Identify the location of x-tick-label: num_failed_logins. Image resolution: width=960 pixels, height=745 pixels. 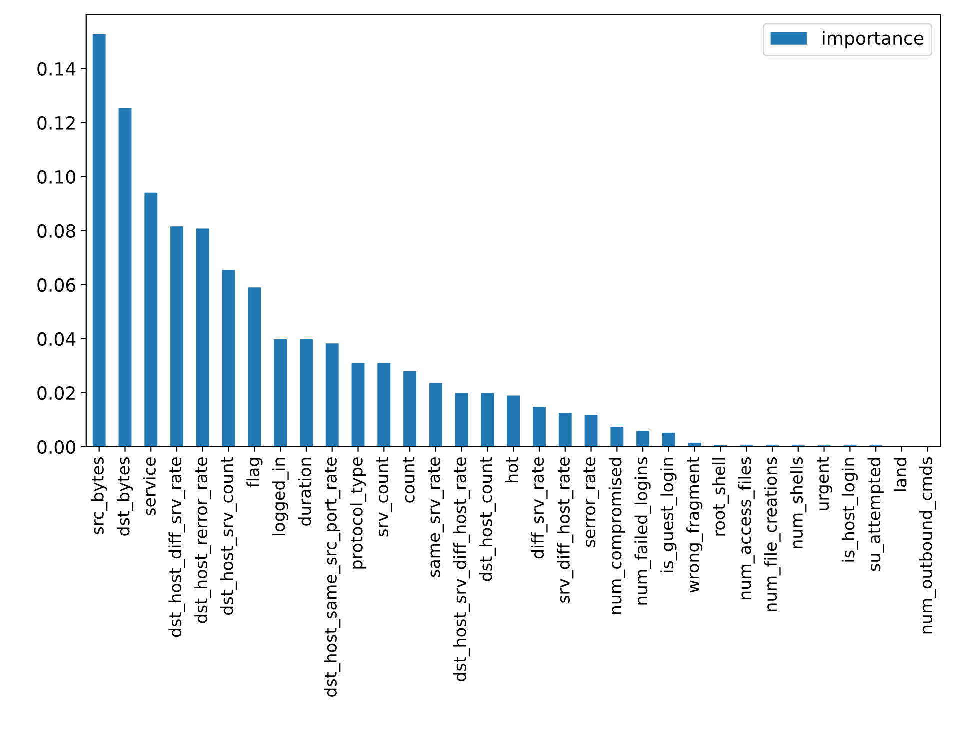
(643, 531).